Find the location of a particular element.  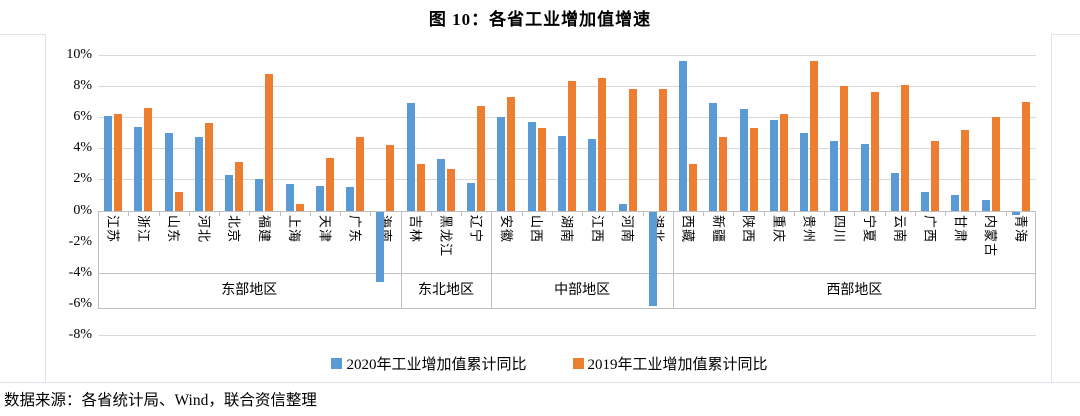

x-axis-label-cell: 吉林 is located at coordinates (416, 242).